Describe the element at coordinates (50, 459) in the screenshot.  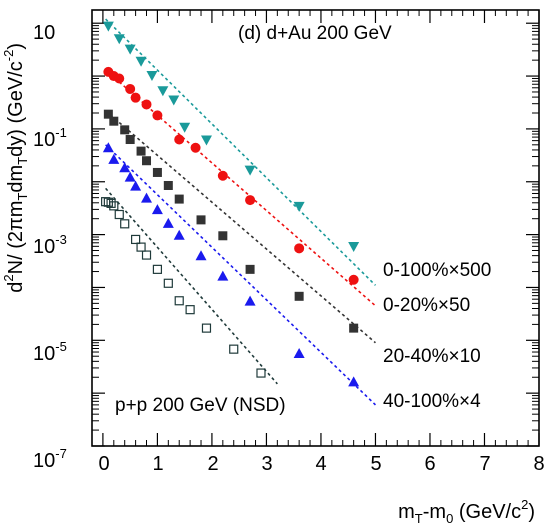
I see `y-tick-label: 10⁻⁷` at that location.